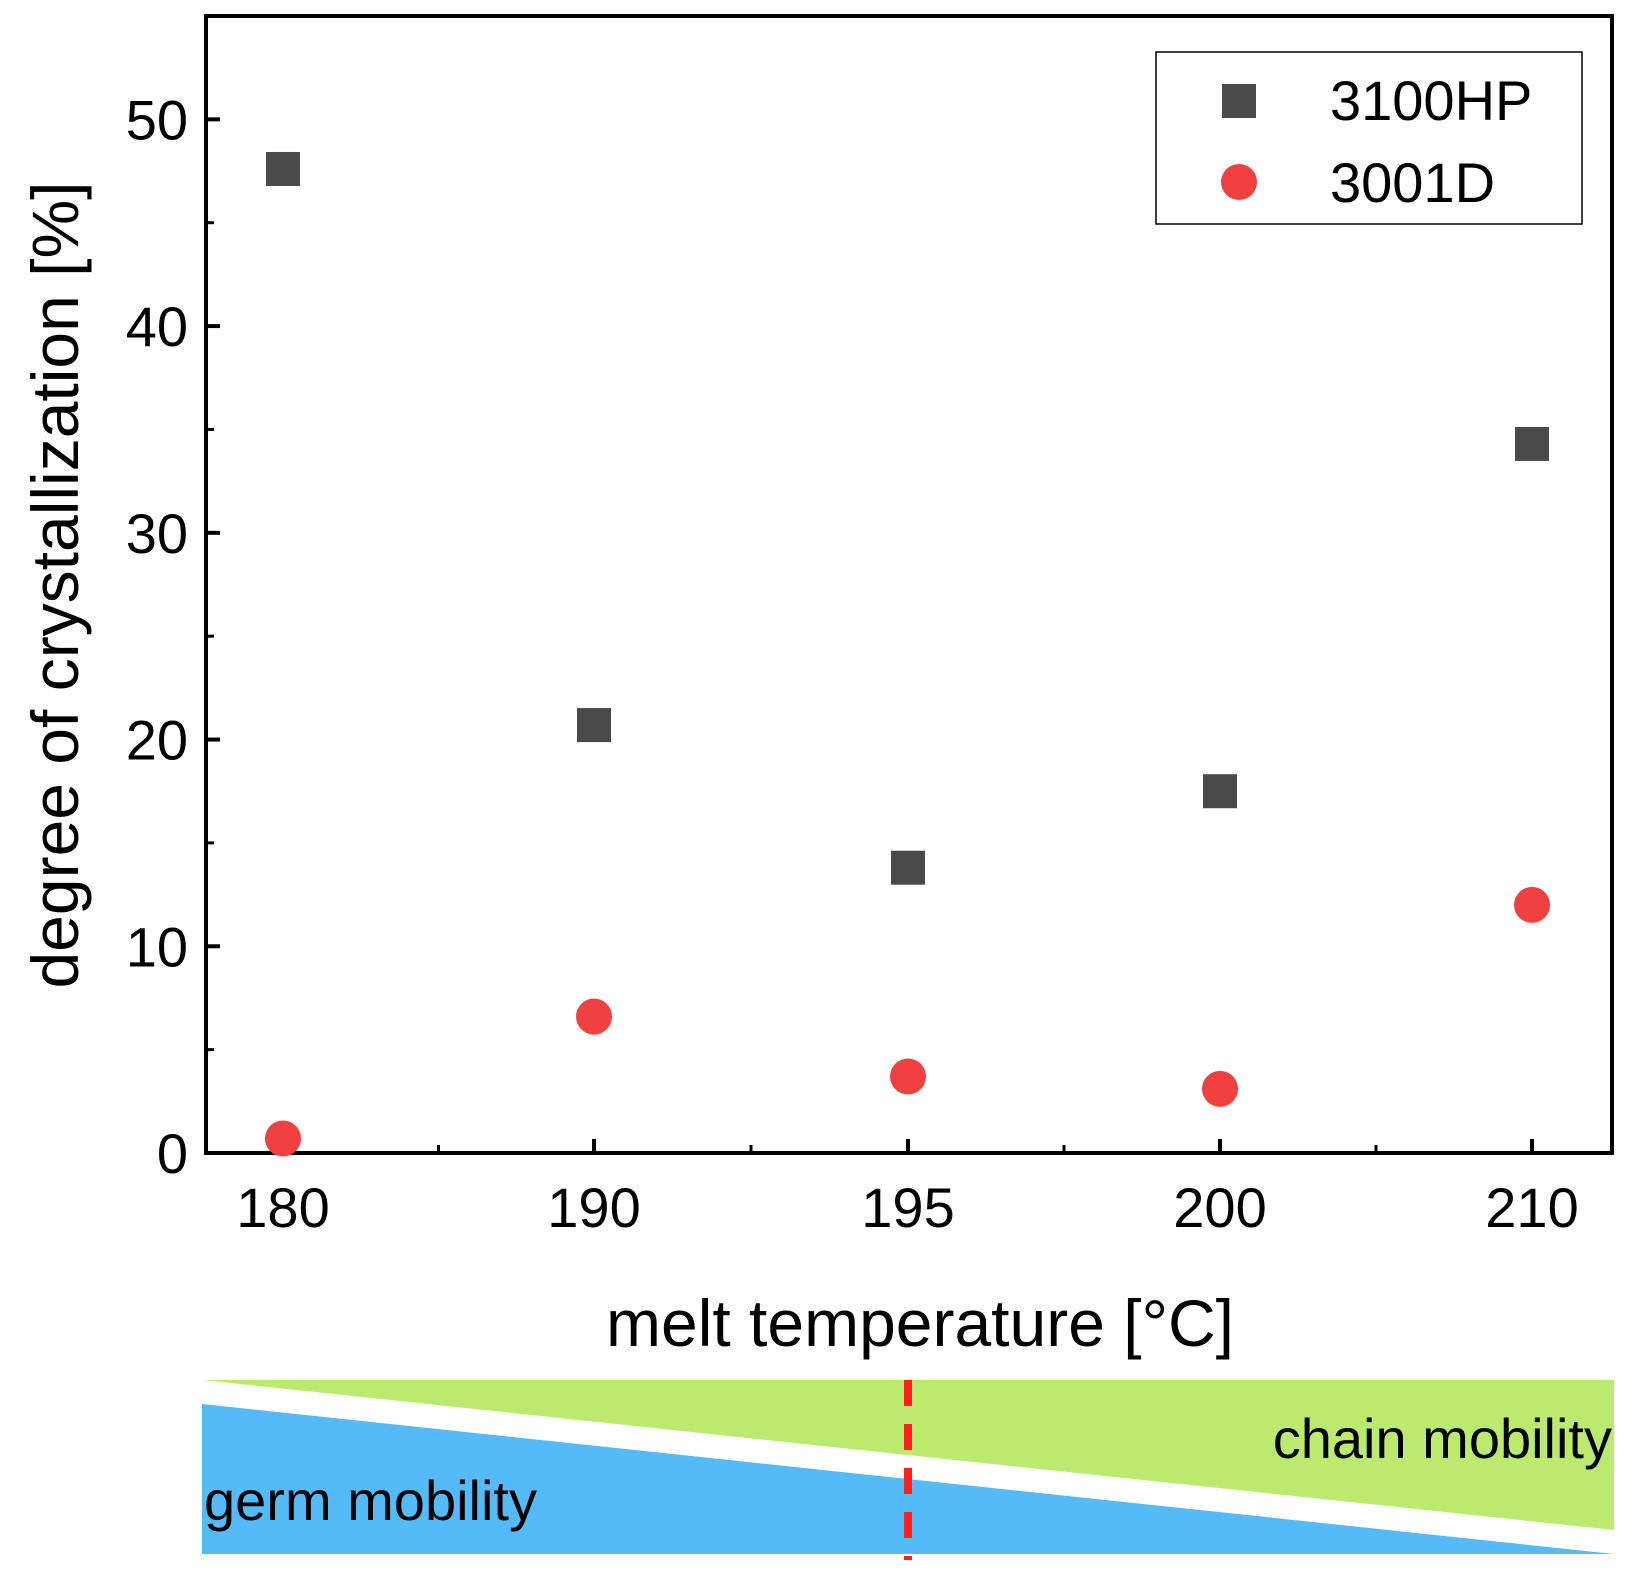 The height and width of the screenshot is (1574, 1634). Describe the element at coordinates (1431, 100) in the screenshot. I see `legend-label-3100hp: 3100HP` at that location.